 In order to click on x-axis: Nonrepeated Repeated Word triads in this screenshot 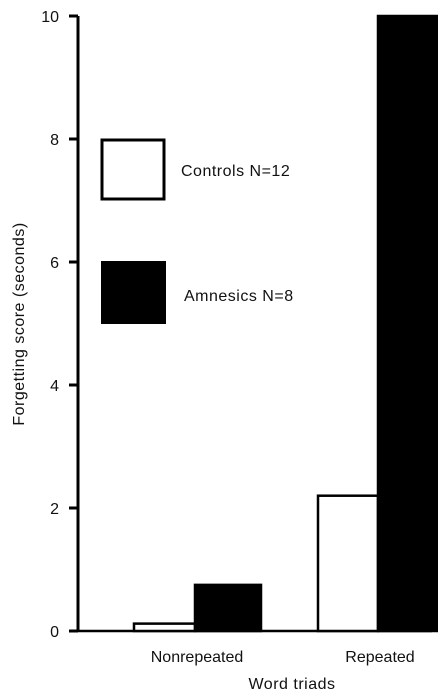, I will do `click(254, 659)`.